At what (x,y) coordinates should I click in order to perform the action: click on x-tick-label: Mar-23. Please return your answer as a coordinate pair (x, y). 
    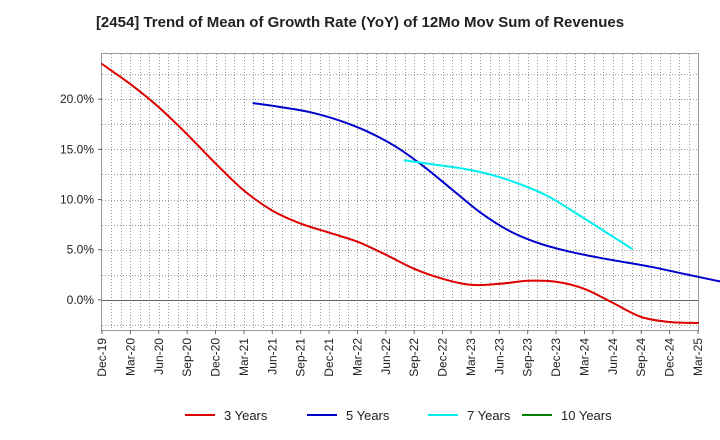
    Looking at the image, I should click on (471, 357).